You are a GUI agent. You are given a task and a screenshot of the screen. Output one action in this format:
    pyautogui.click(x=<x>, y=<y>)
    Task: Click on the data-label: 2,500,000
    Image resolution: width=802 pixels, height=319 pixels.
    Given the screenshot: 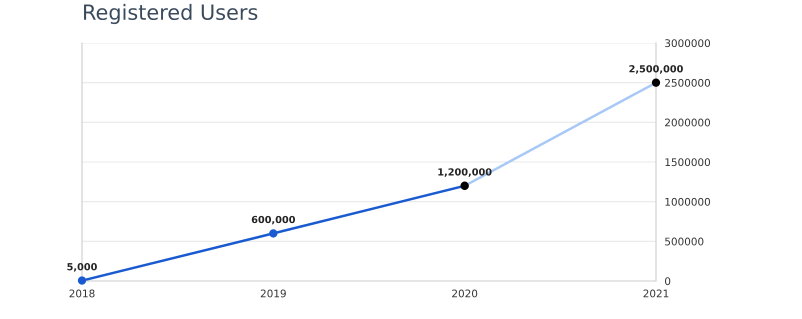 What is the action you would take?
    pyautogui.click(x=656, y=69)
    